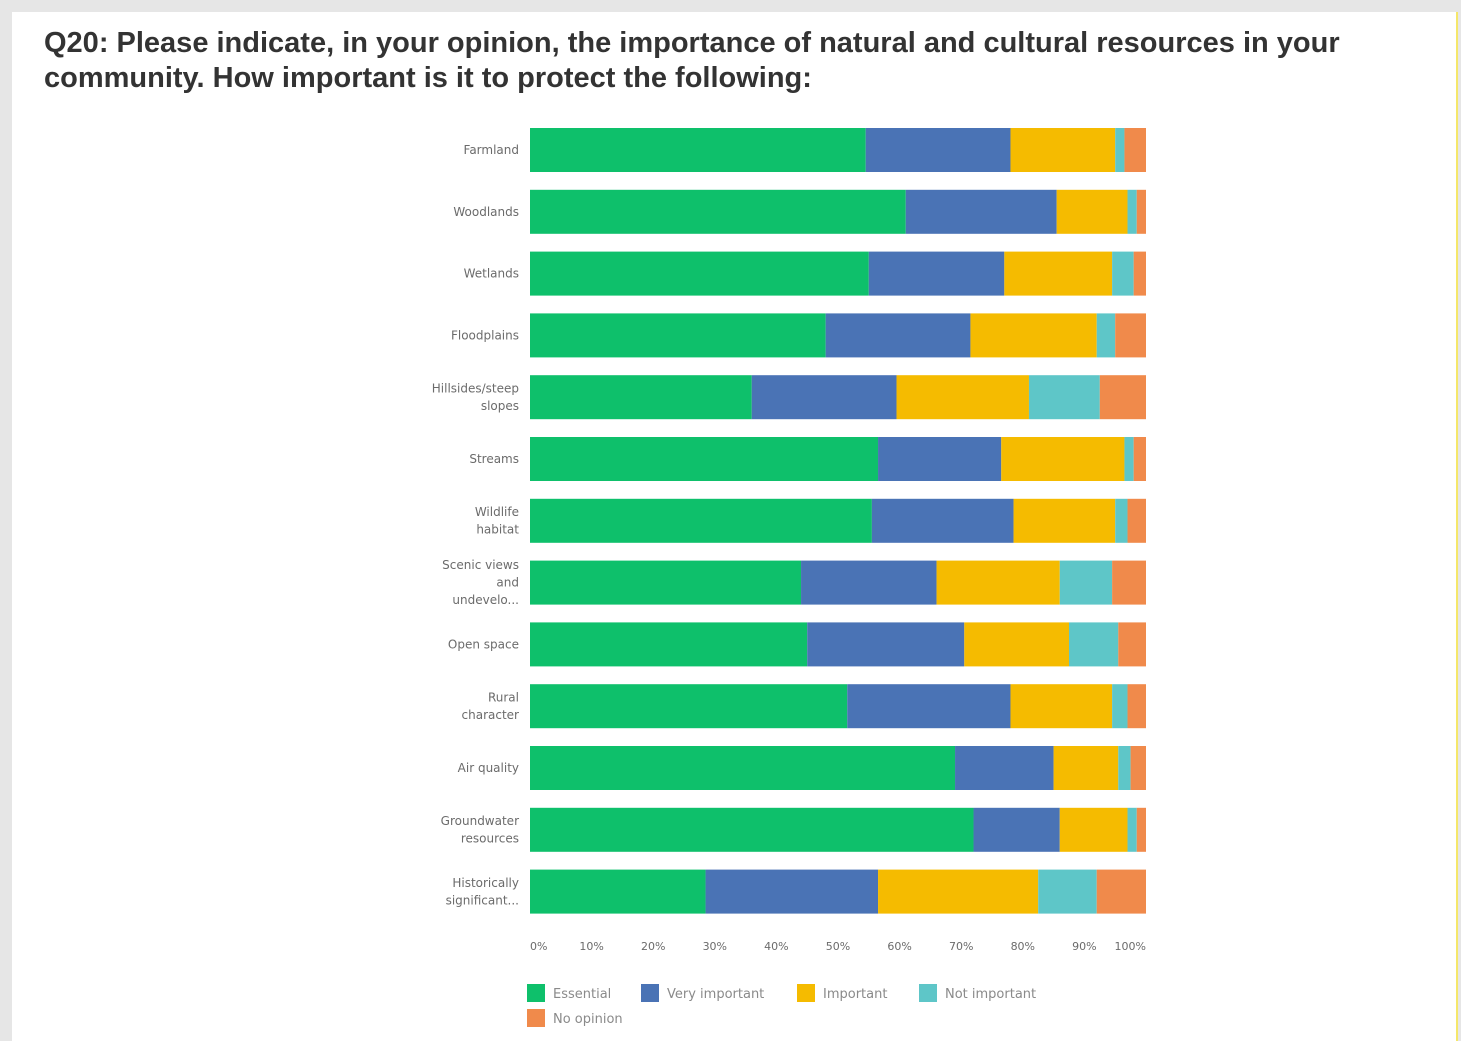  Describe the element at coordinates (591, 946) in the screenshot. I see `x-tick-label: 10%` at that location.